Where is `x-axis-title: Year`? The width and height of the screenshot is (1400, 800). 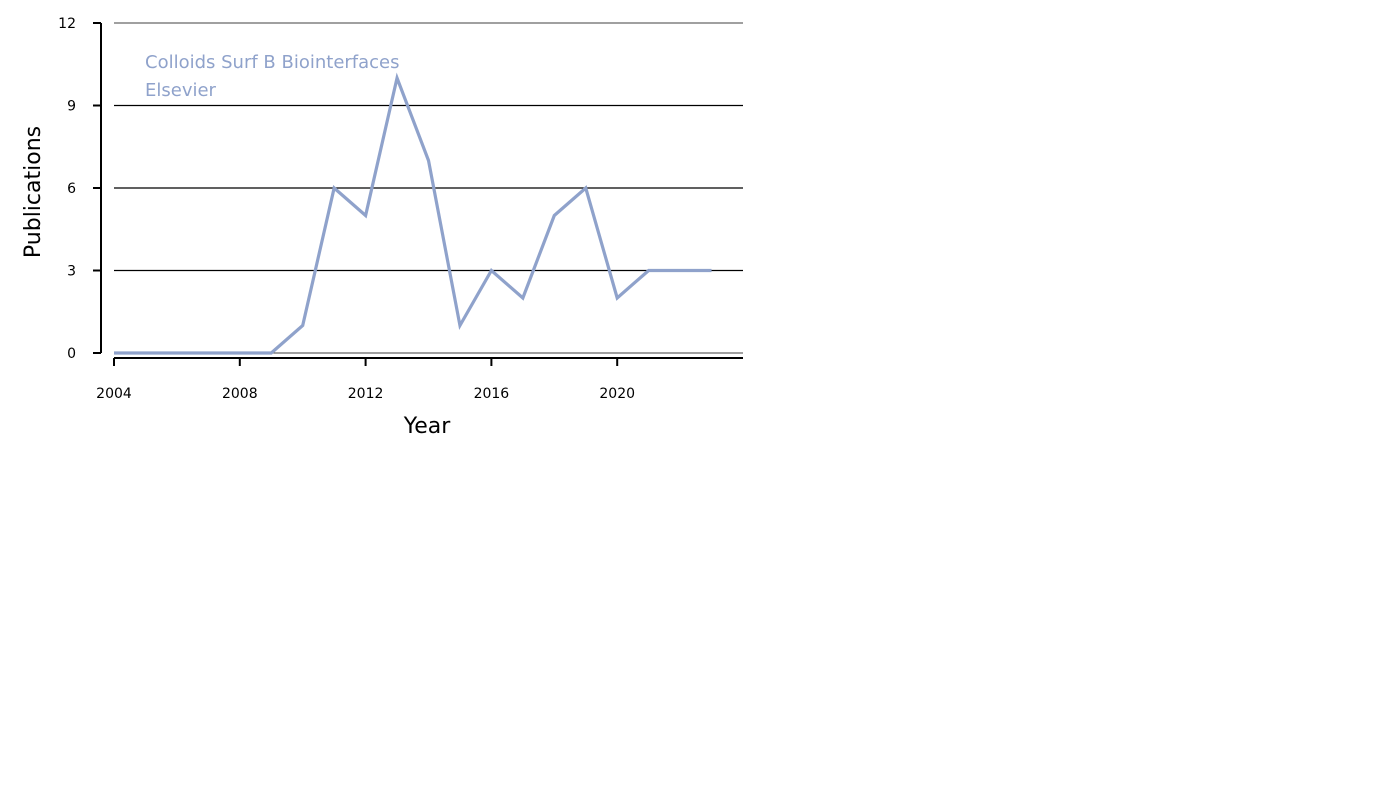 x-axis-title: Year is located at coordinates (427, 426).